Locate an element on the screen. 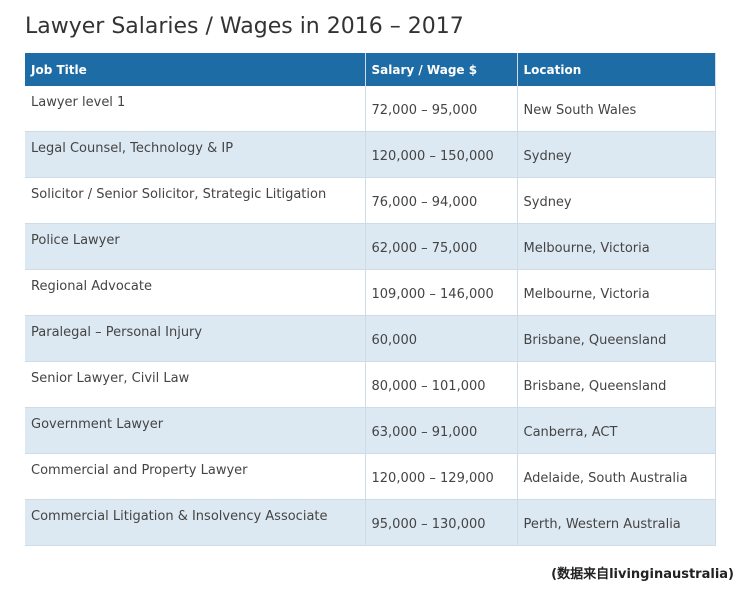 The height and width of the screenshot is (589, 750). table-cell: 60,000 is located at coordinates (441, 338).